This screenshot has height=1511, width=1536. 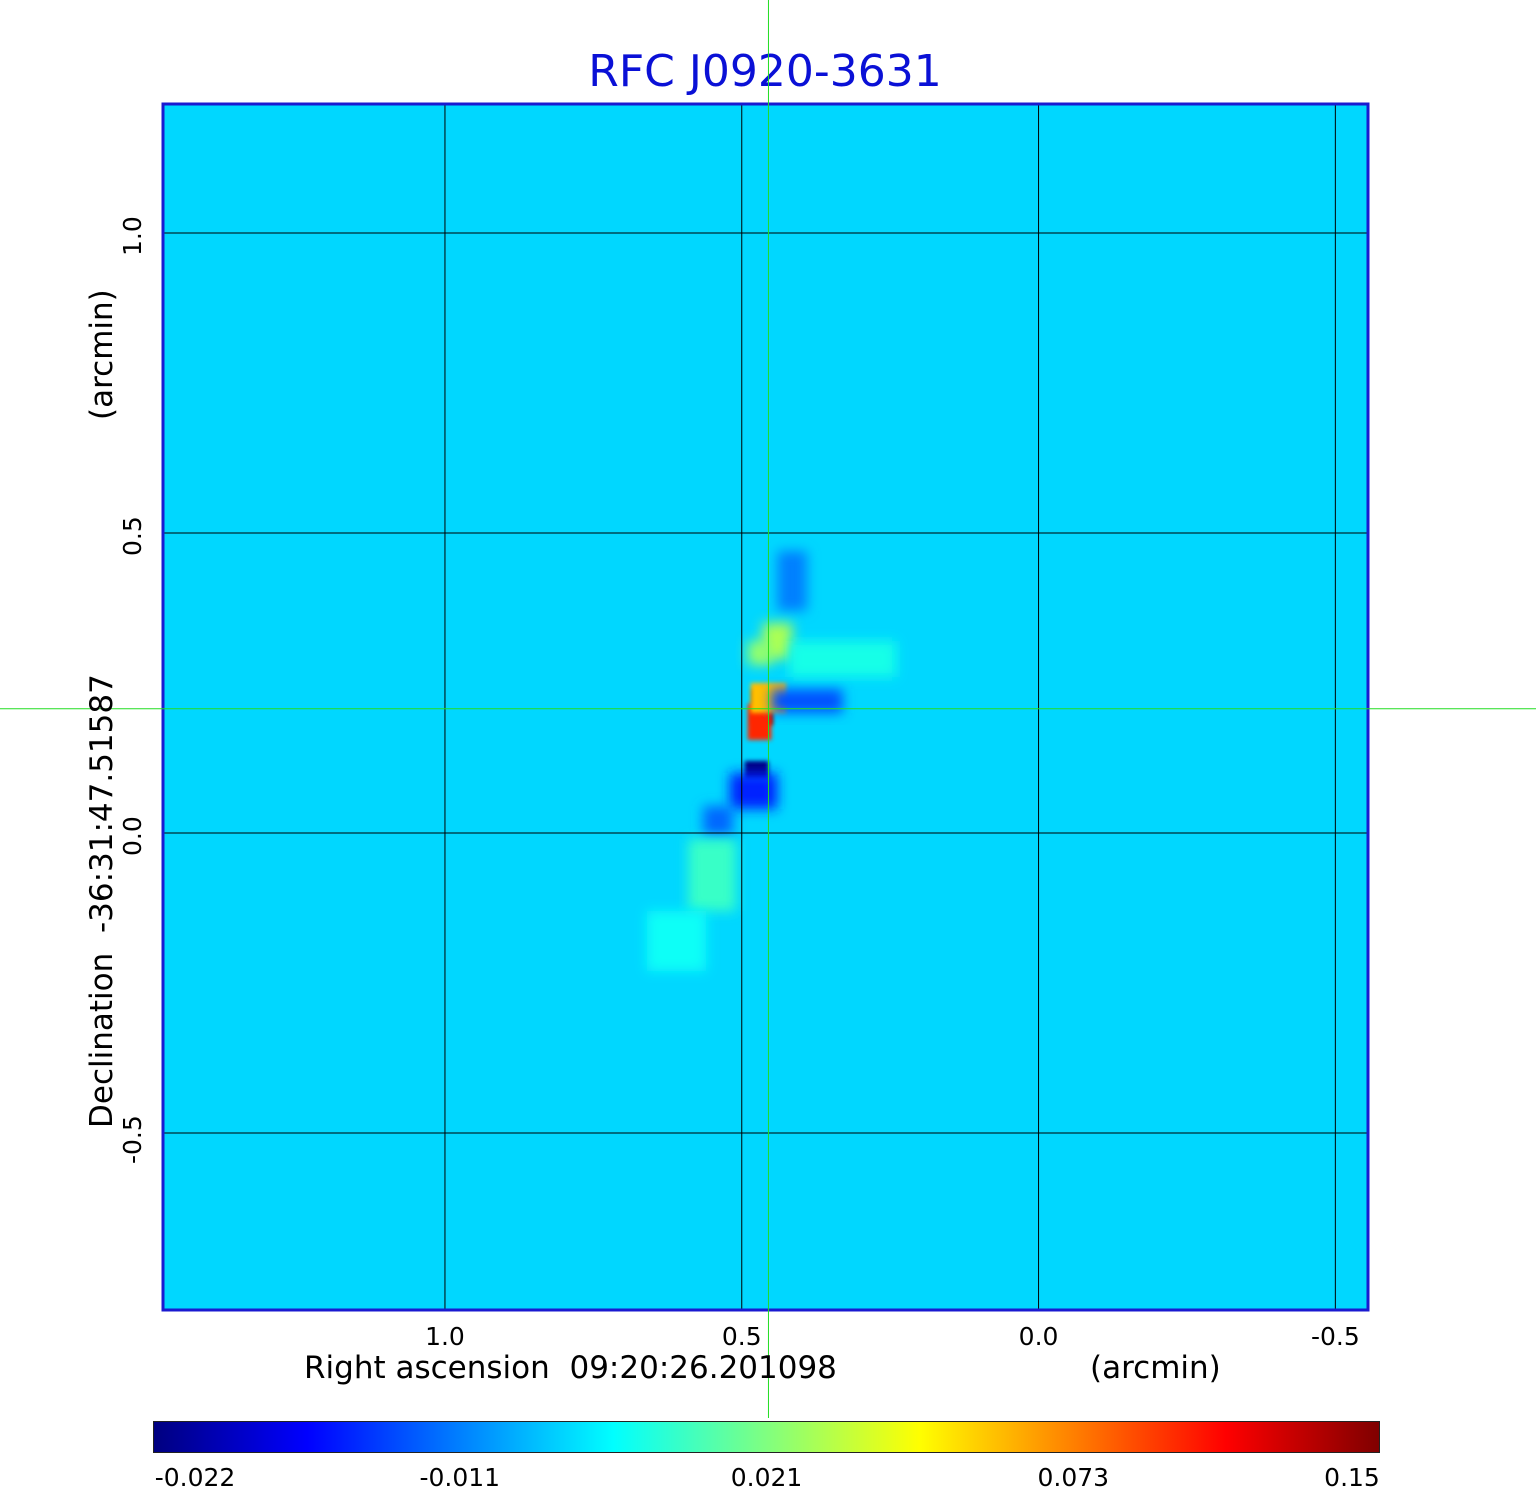 I want to click on y-tick-label: 1.0, so click(x=132, y=236).